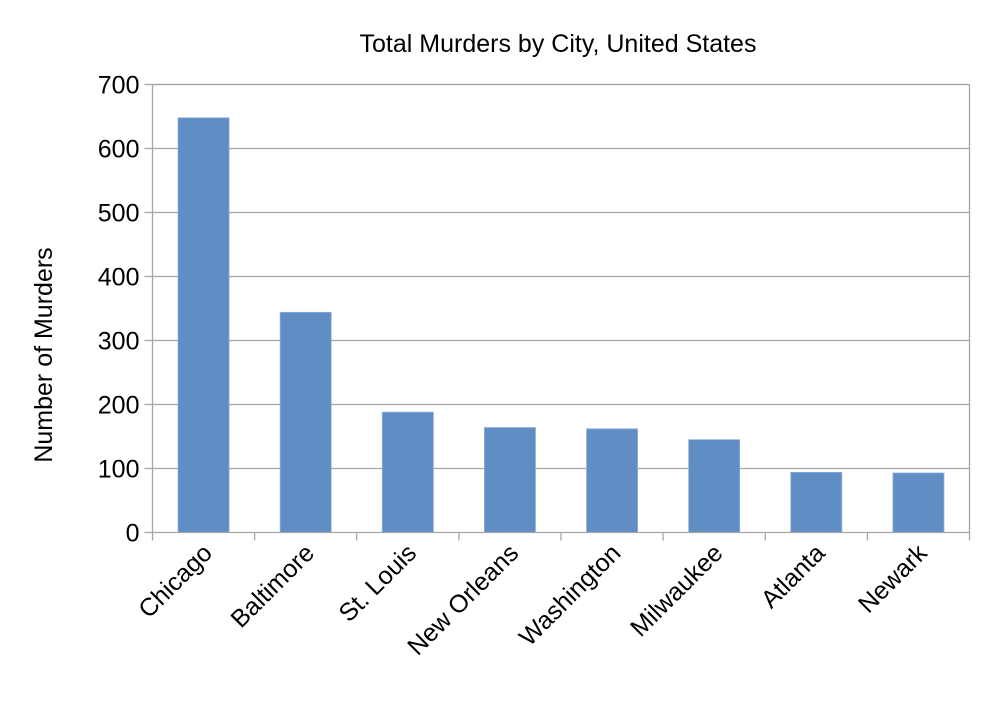  I want to click on x-tick-label: Chicago, so click(175, 581).